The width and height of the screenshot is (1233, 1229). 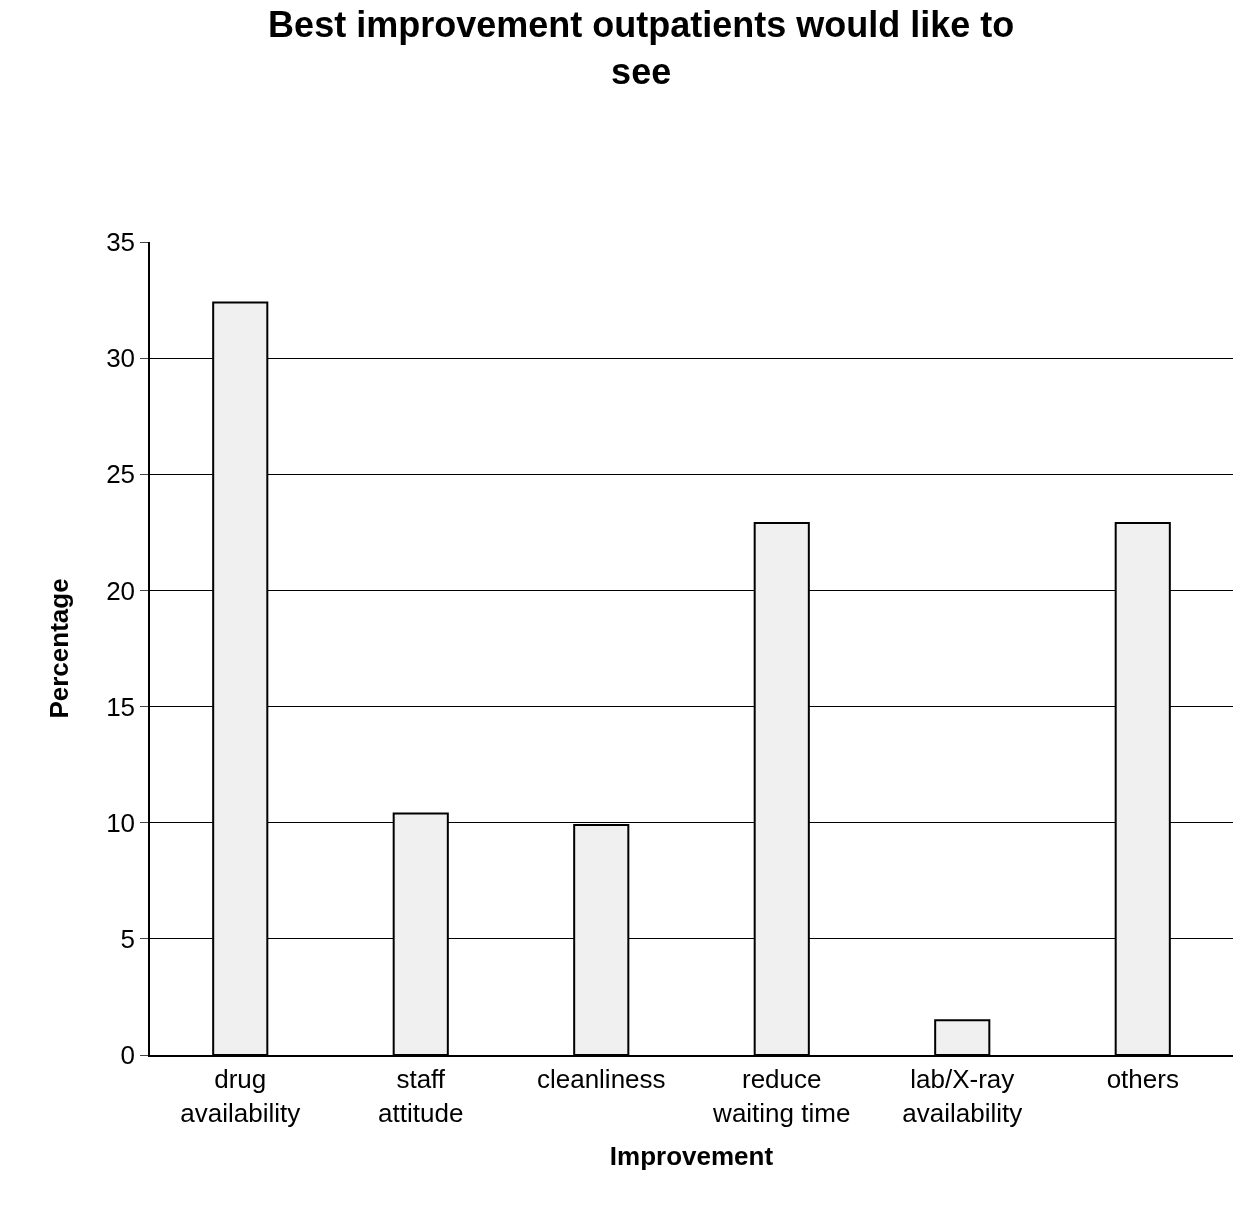 What do you see at coordinates (781, 1095) in the screenshot?
I see `x-tick-label: reduce waiting time` at bounding box center [781, 1095].